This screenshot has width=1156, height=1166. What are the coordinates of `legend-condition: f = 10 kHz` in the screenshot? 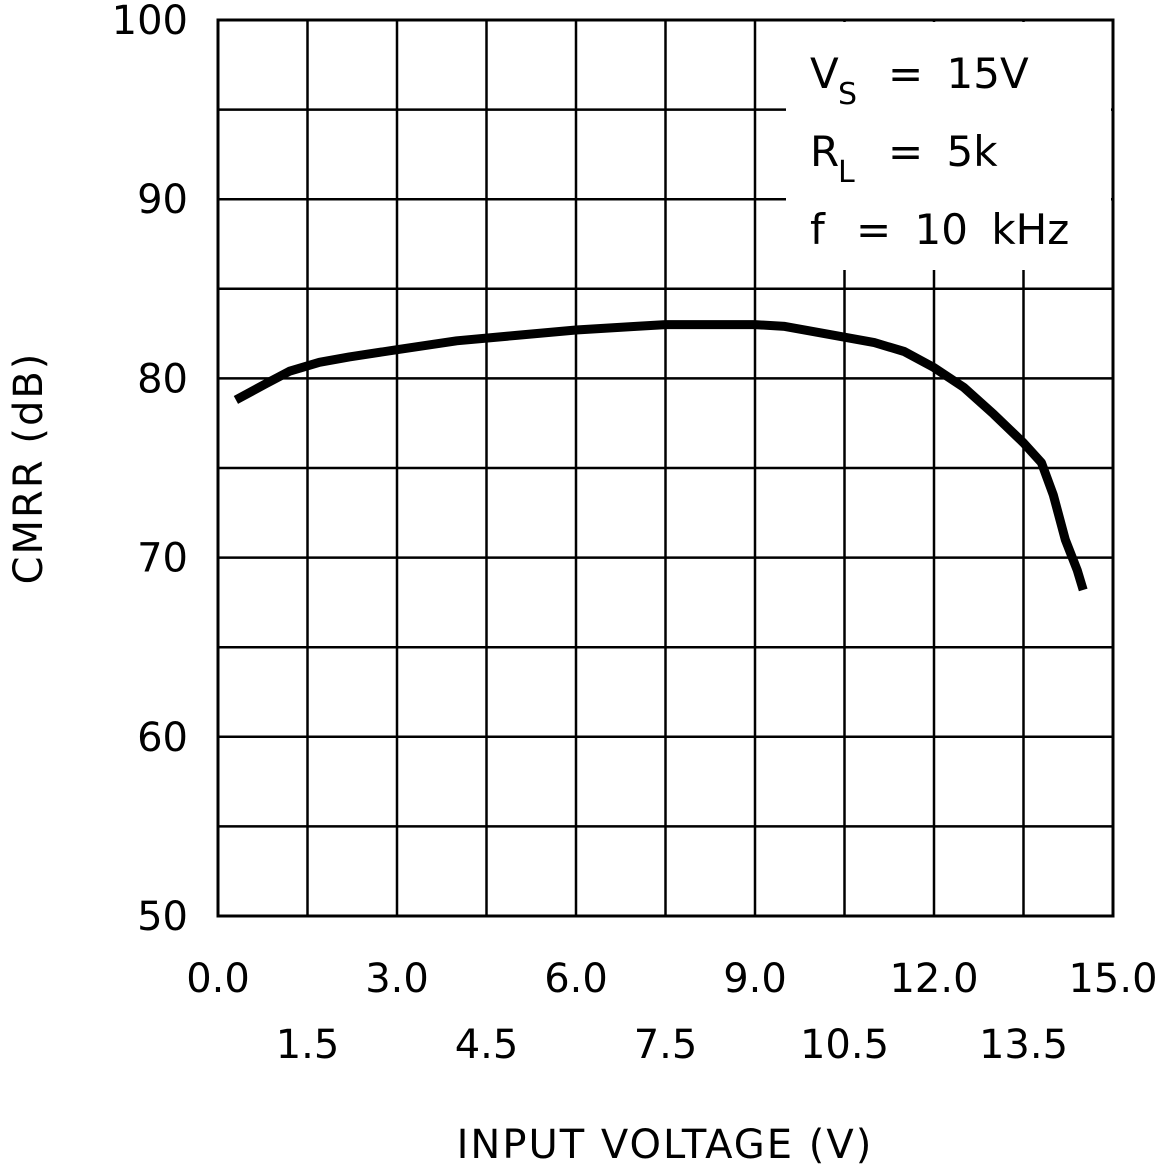 It's located at (939, 229).